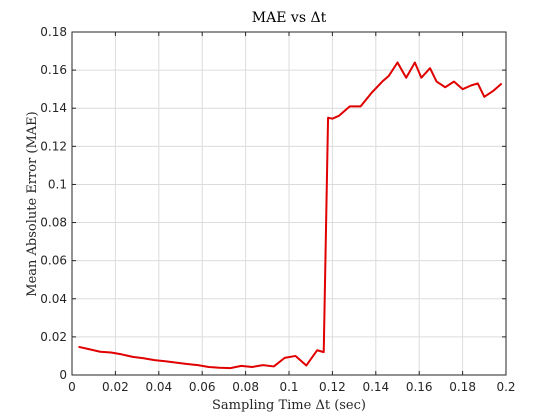 This screenshot has width=560, height=420. Describe the element at coordinates (505, 387) in the screenshot. I see `x-tick-label: 0.2` at that location.